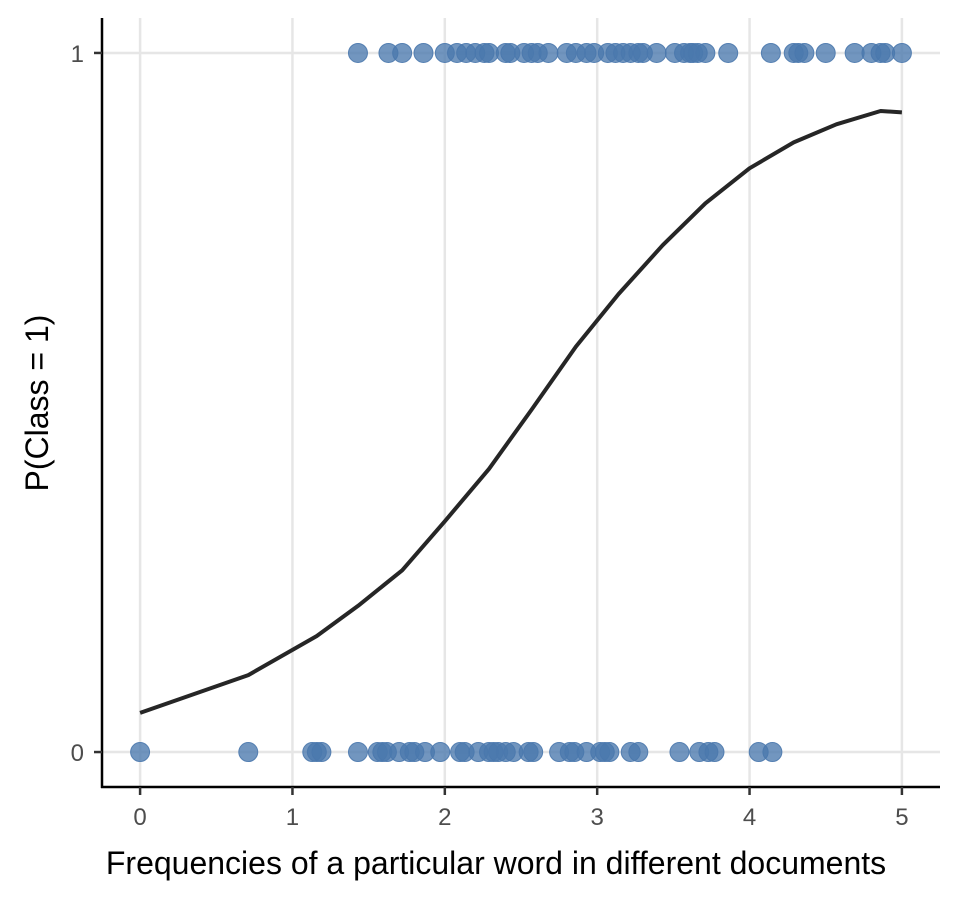 The image size is (960, 902). Describe the element at coordinates (597, 817) in the screenshot. I see `x-tick-label: 3` at that location.